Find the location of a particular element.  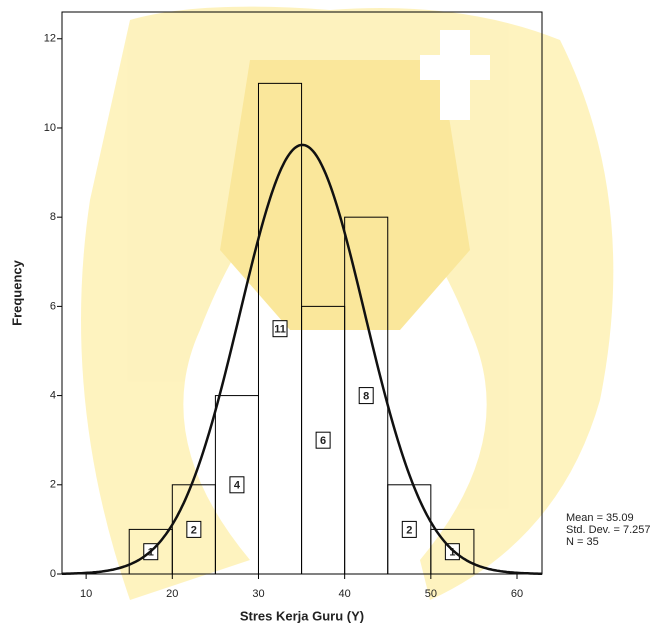

data-label: 4 is located at coordinates (237, 486).